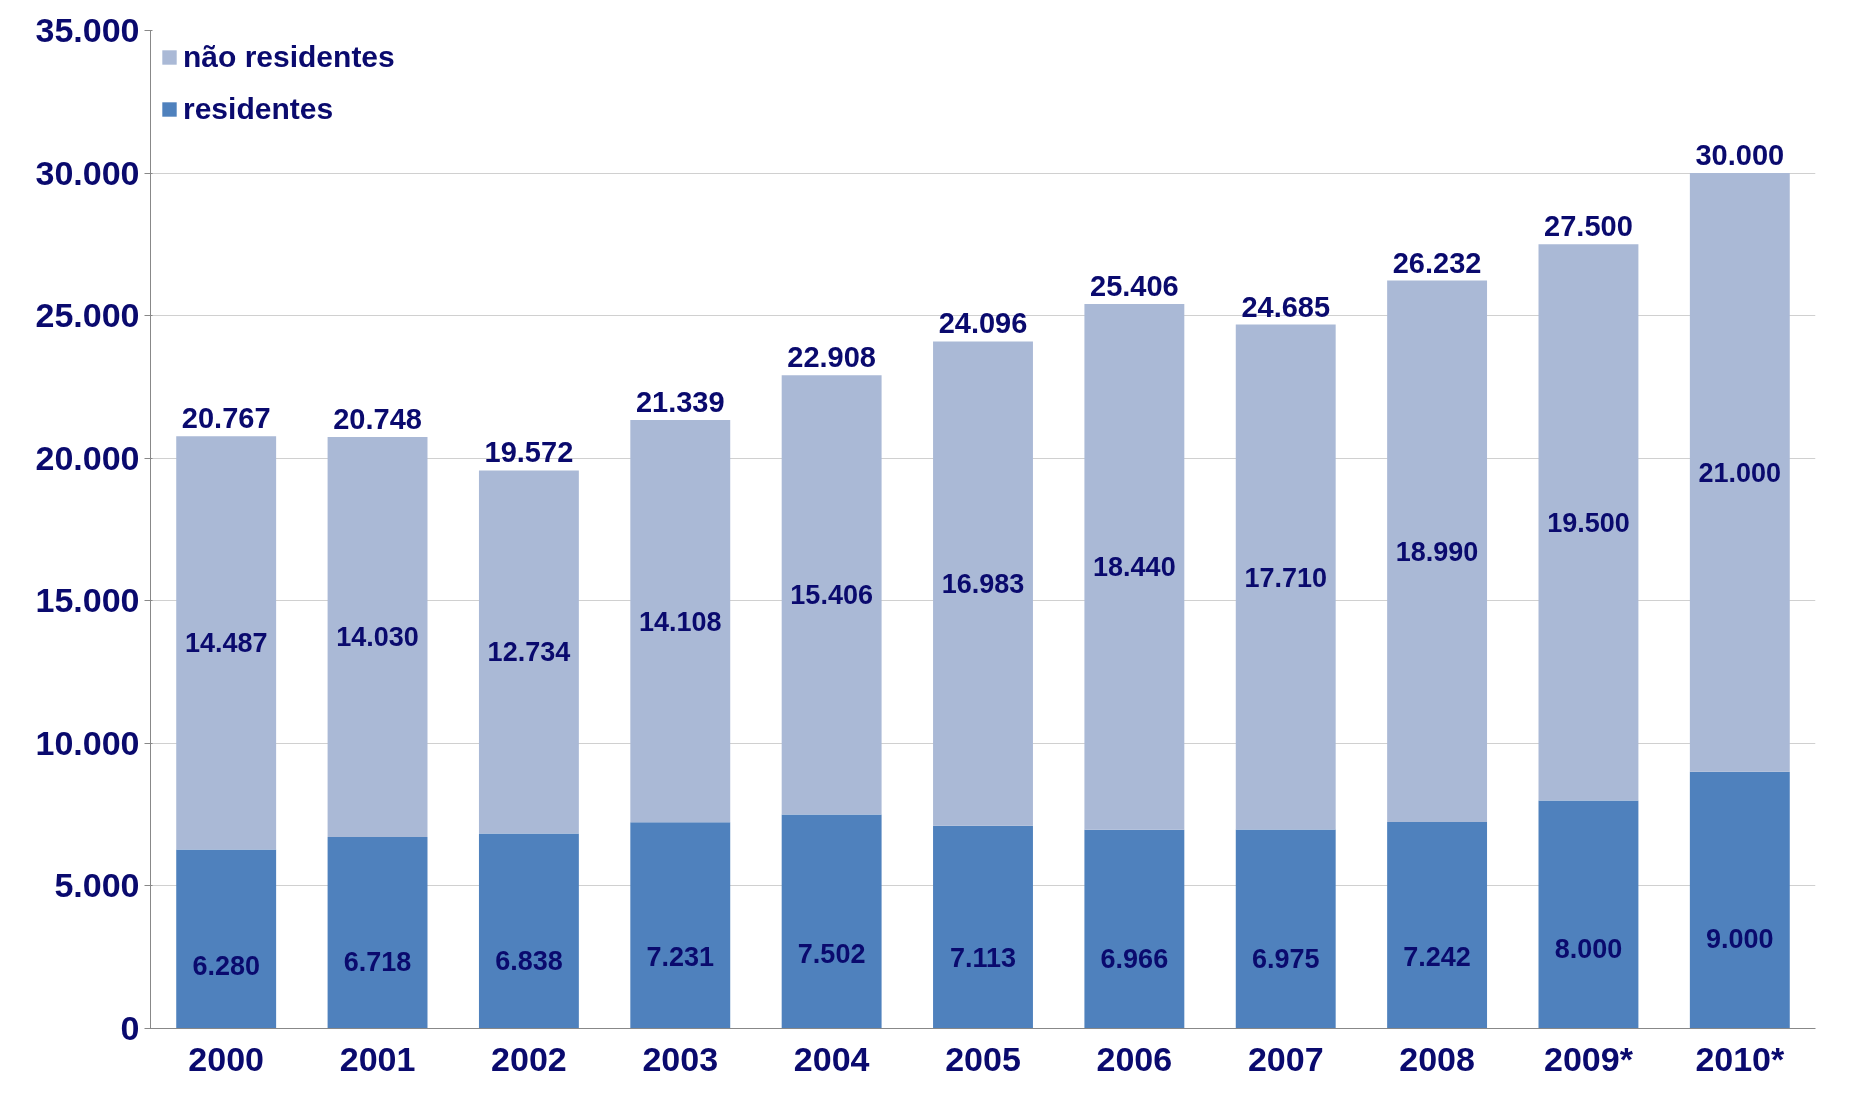 The image size is (1849, 1101). What do you see at coordinates (226, 418) in the screenshot?
I see `total-label: 20.767` at bounding box center [226, 418].